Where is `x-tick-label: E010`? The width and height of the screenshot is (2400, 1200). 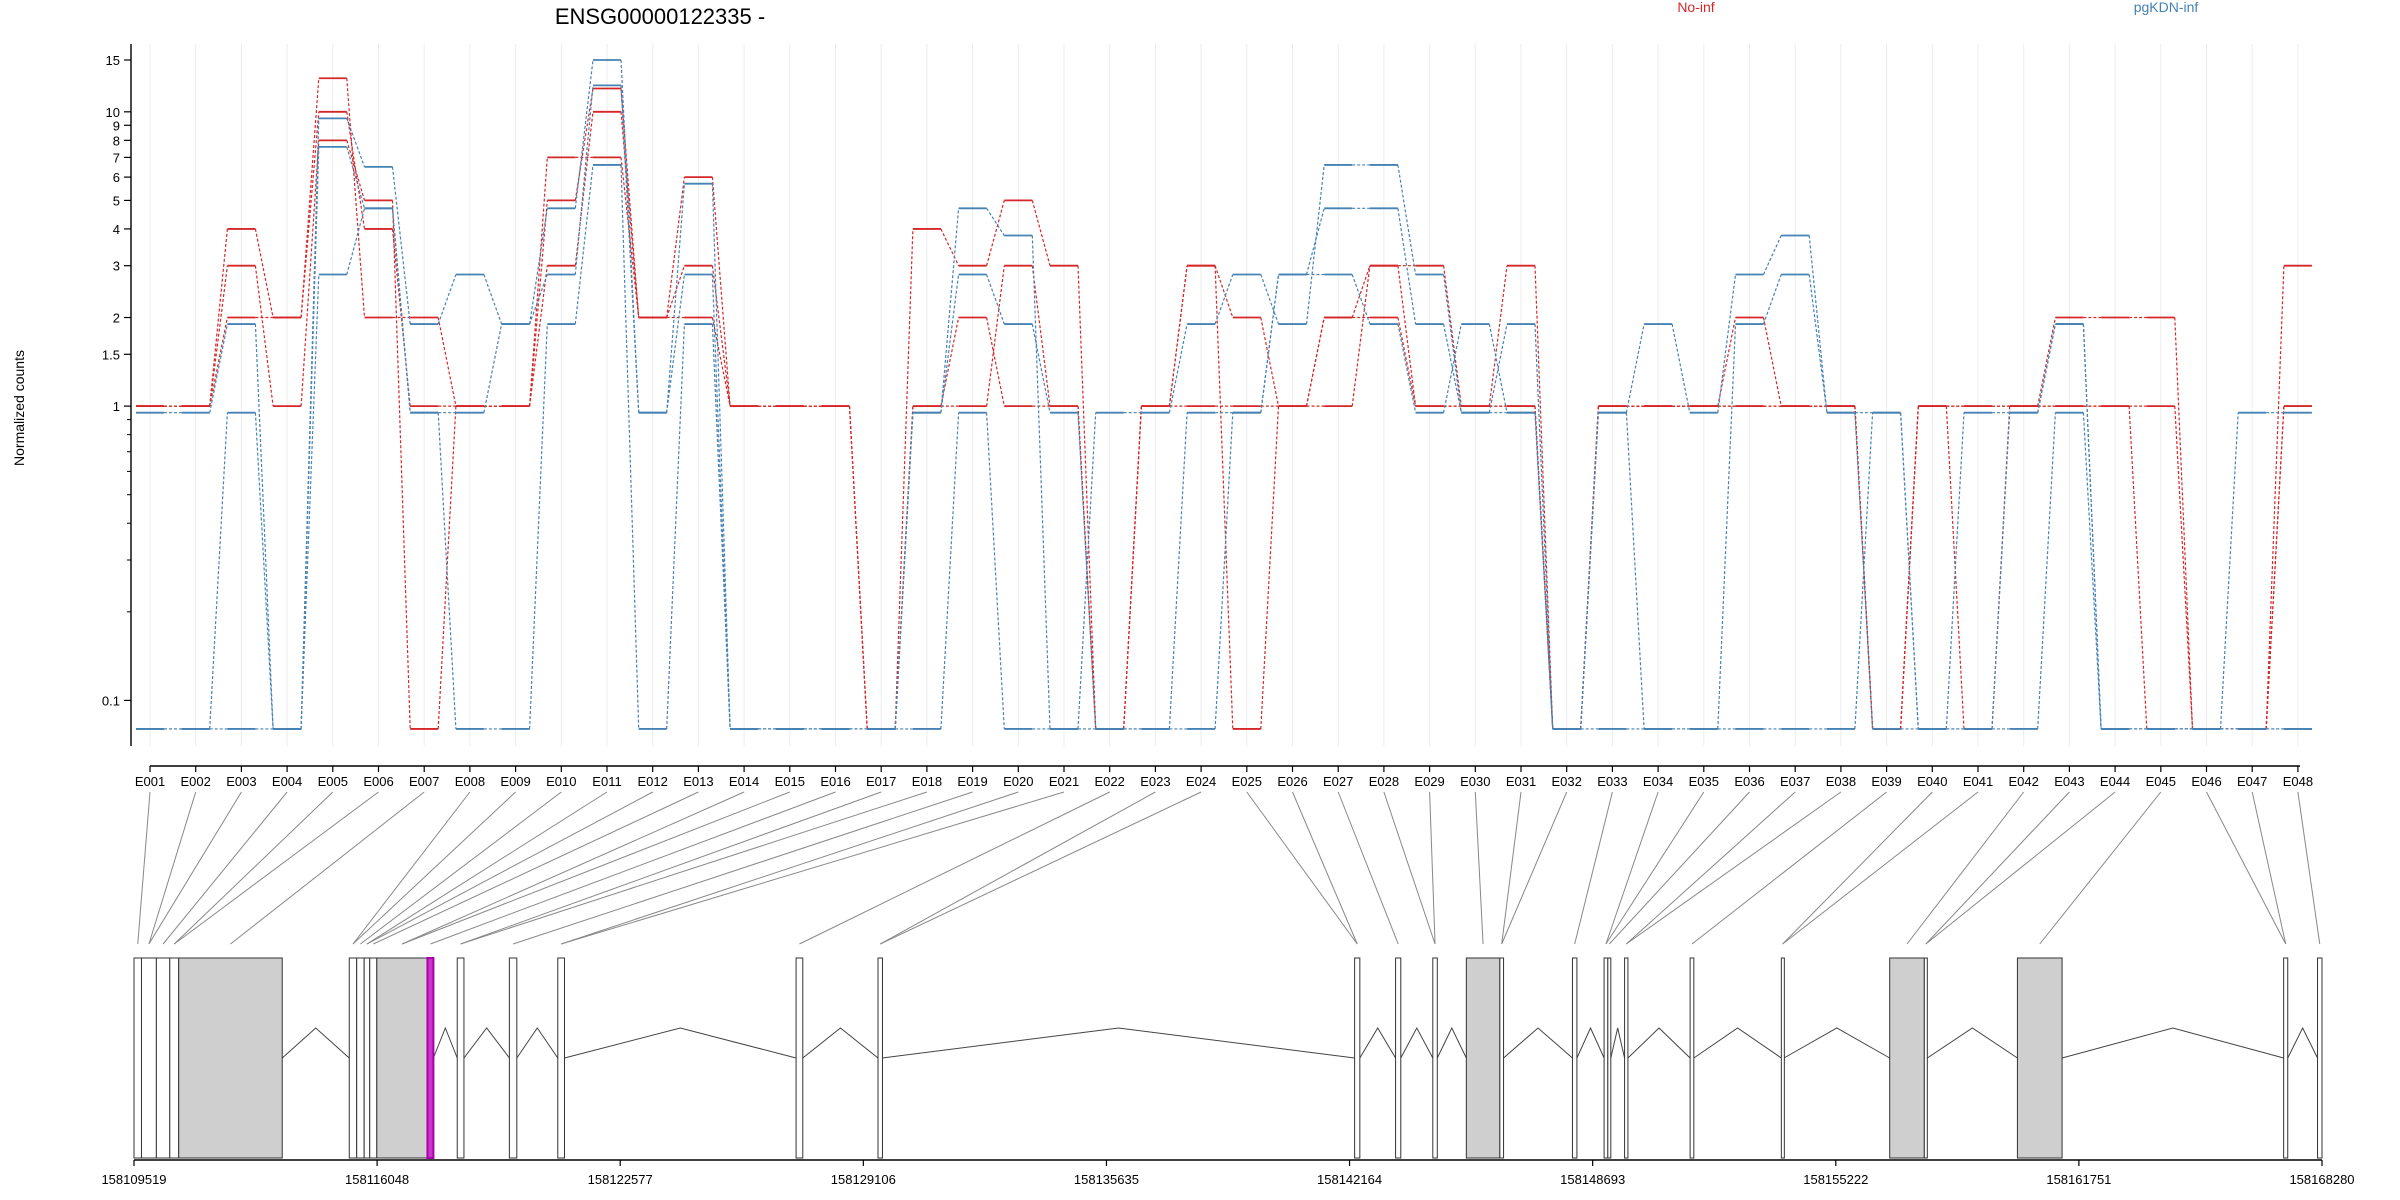 x-tick-label: E010 is located at coordinates (561, 781).